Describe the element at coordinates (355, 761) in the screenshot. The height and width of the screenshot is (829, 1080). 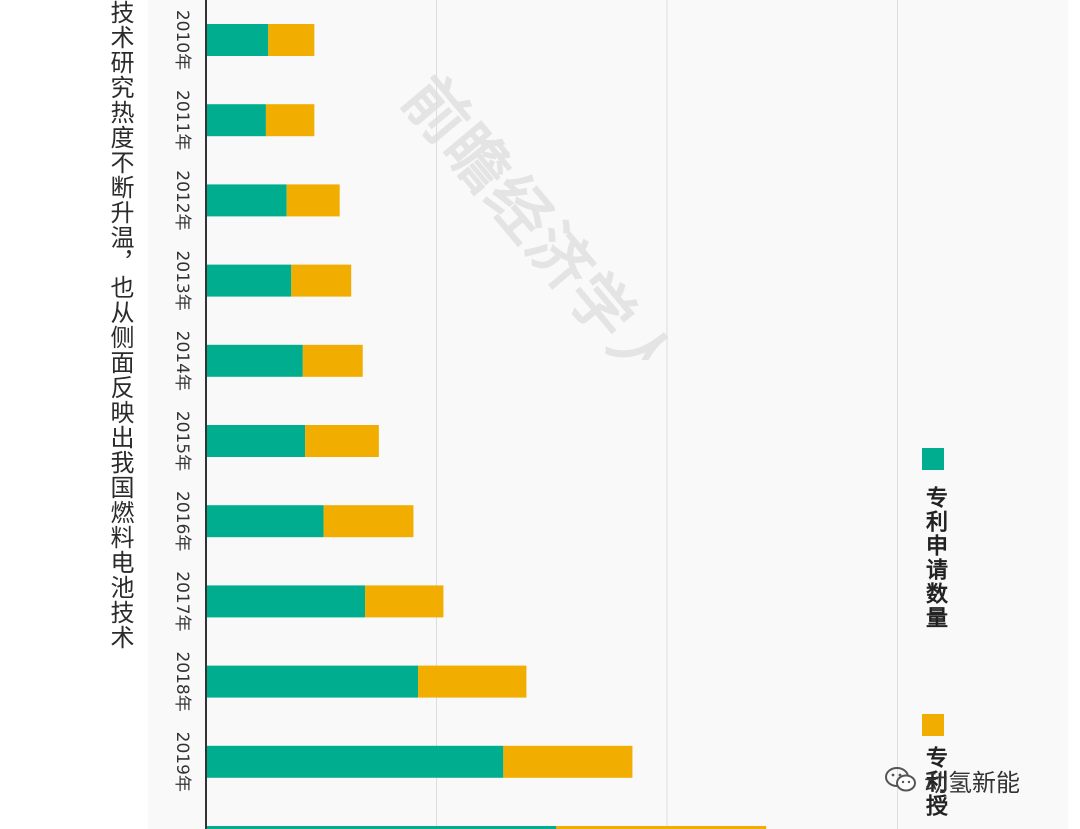
I see `bar-applications-2019年` at that location.